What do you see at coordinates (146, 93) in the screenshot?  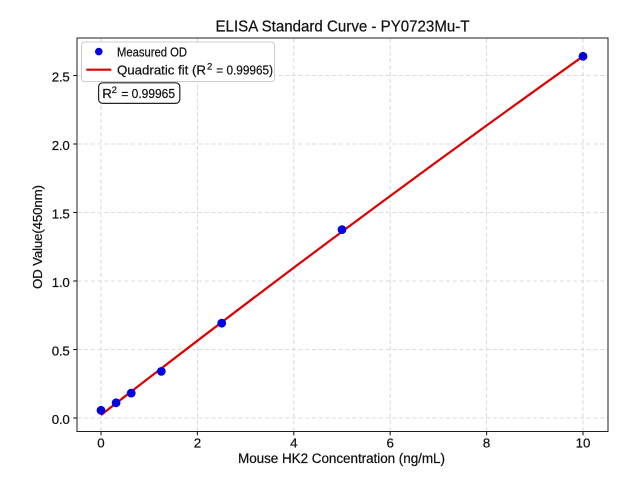 I see `svg-text: = 0.99965` at bounding box center [146, 93].